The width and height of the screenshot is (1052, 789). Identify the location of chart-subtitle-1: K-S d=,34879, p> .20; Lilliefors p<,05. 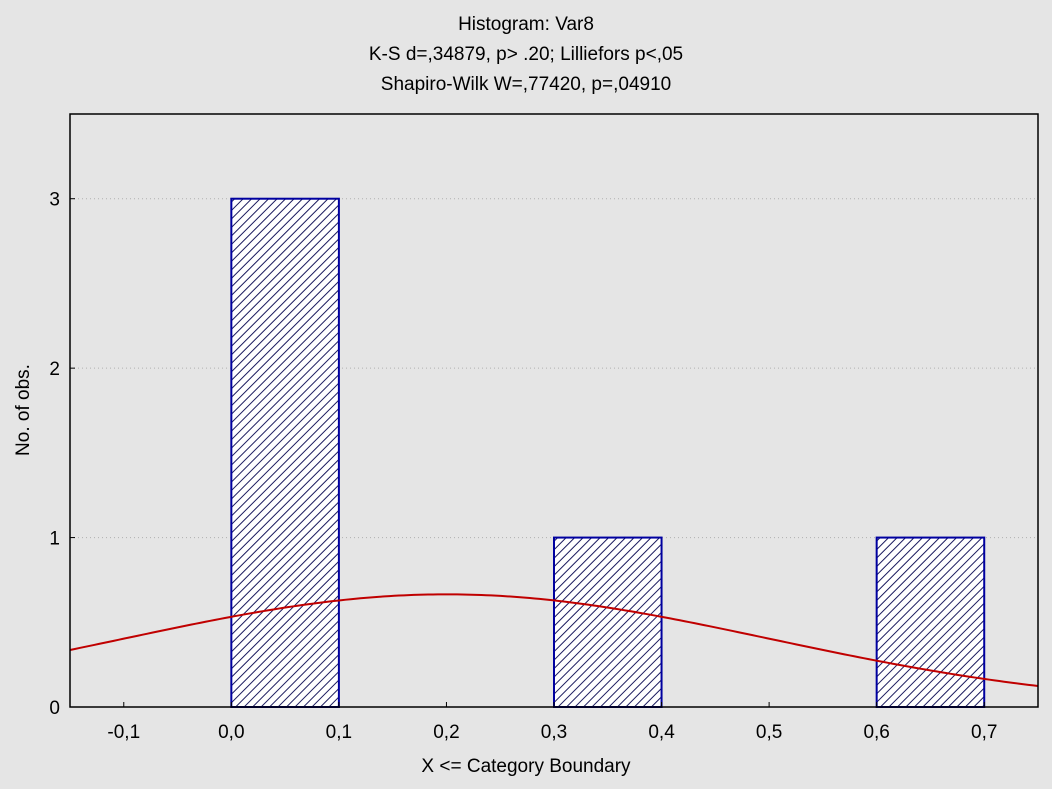
(526, 54).